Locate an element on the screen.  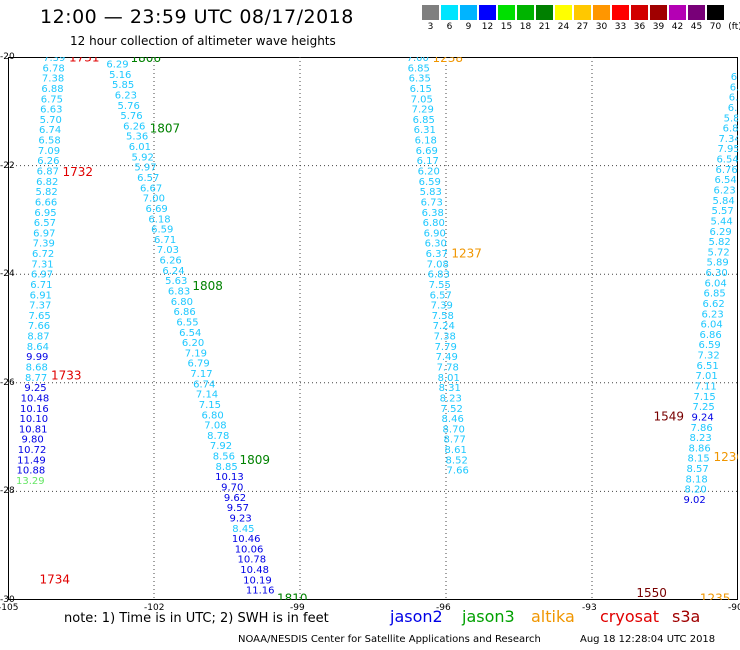
wave-height-value: 6.80 is located at coordinates (213, 415).